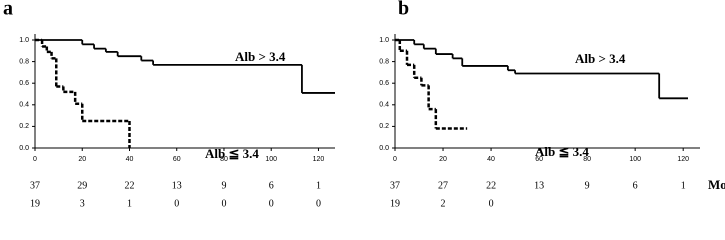 The image size is (725, 240). What do you see at coordinates (443, 203) in the screenshot?
I see `at-risk-count: 2` at bounding box center [443, 203].